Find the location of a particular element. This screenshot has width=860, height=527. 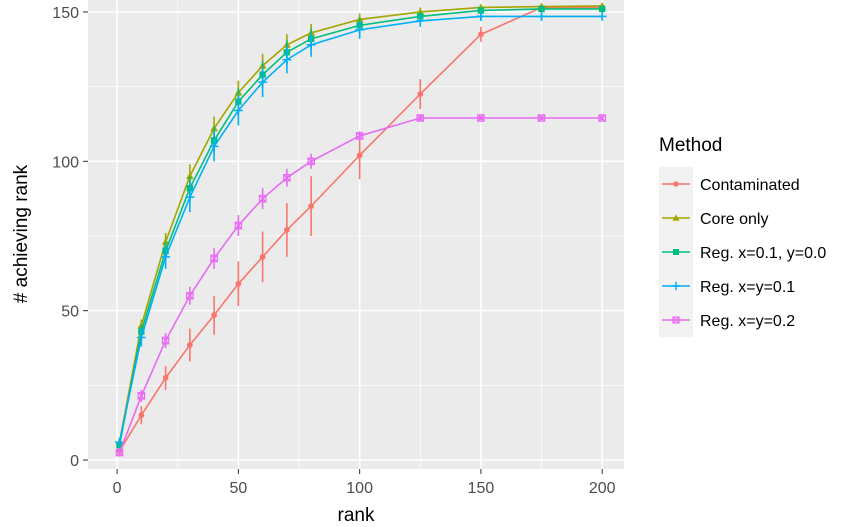

legend-item: Reg. x=y=0.2 is located at coordinates (727, 320).